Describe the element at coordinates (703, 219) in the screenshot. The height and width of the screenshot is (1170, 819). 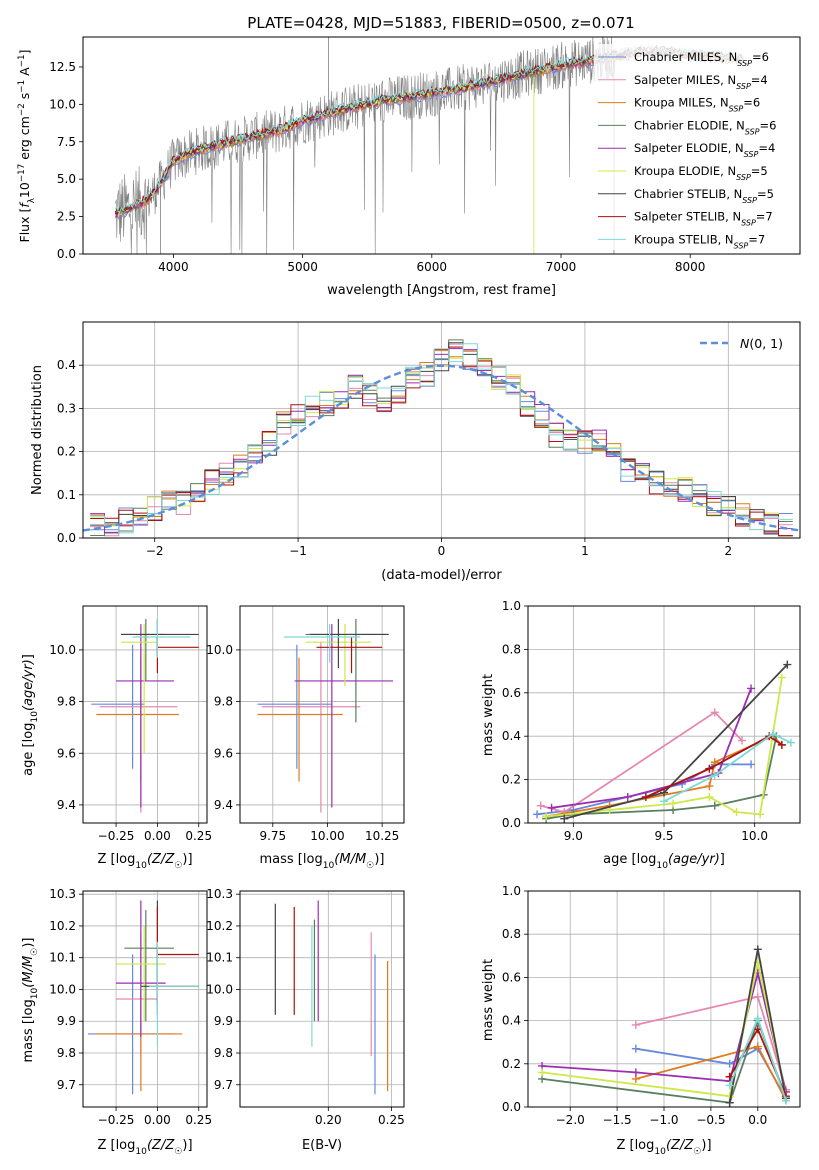
I see `legend-label-salpeter_stelib: Salpeter STELIB, NSSP=7` at that location.